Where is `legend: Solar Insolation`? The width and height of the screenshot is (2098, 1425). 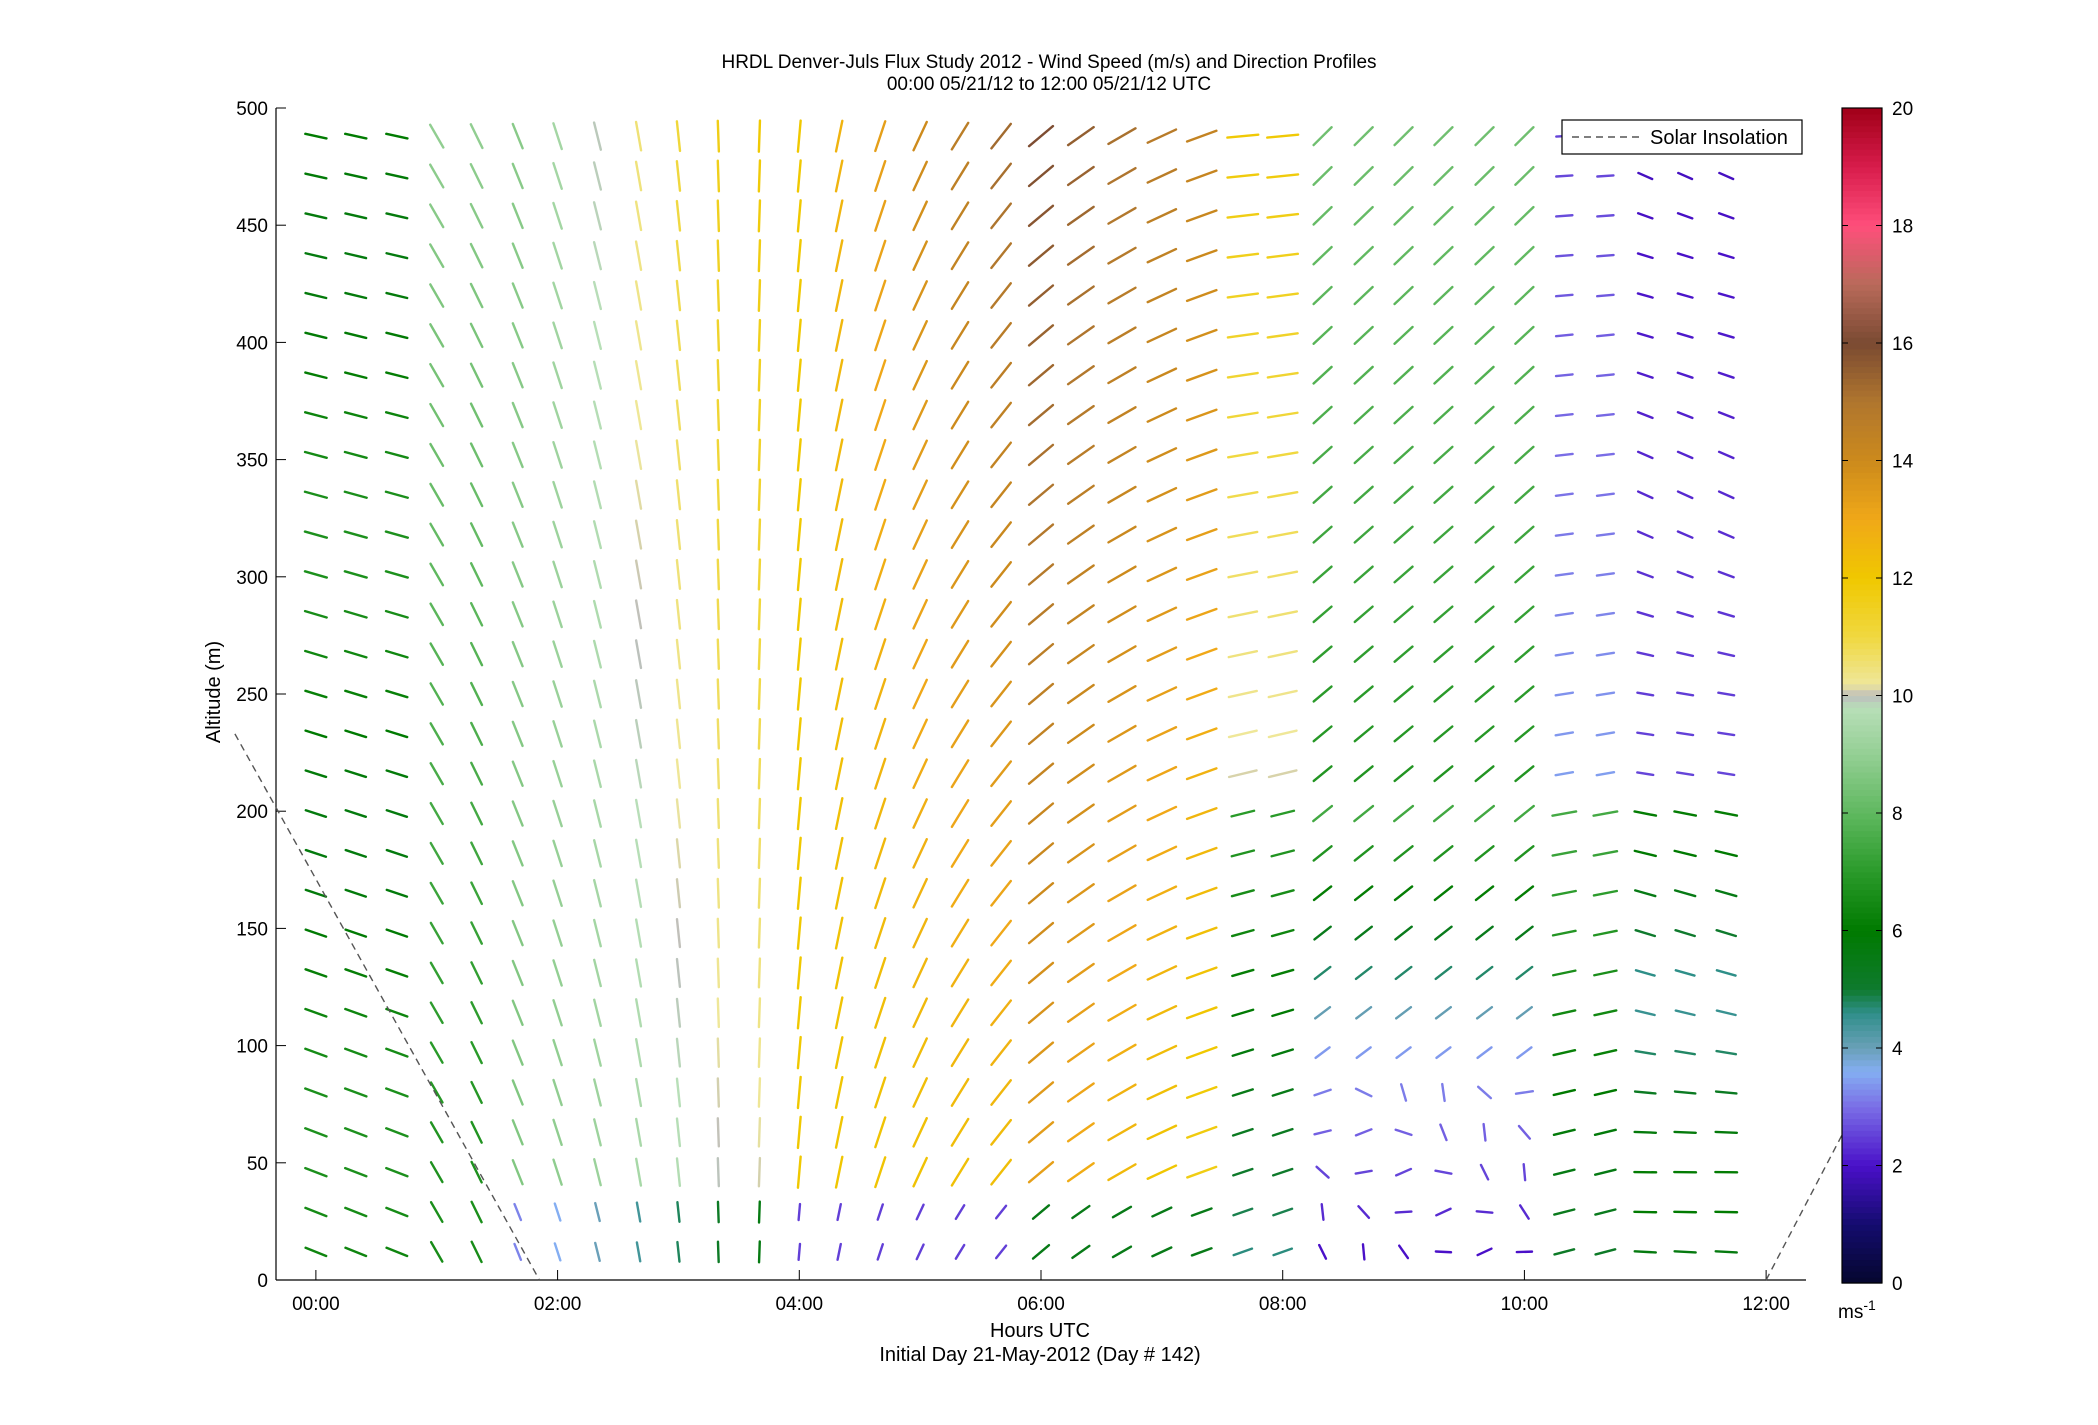
legend: Solar Insolation is located at coordinates (1682, 137).